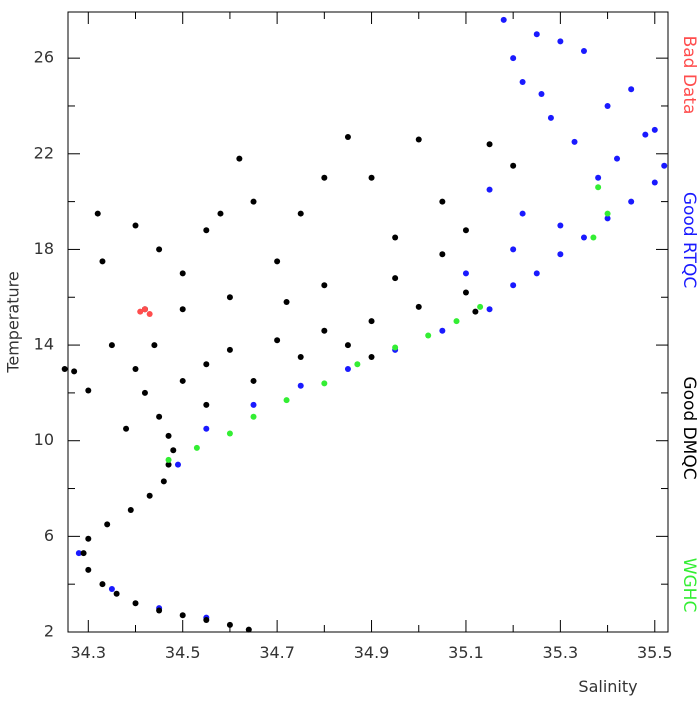  I want to click on legend-entry: Bad Data, so click(689, 75).